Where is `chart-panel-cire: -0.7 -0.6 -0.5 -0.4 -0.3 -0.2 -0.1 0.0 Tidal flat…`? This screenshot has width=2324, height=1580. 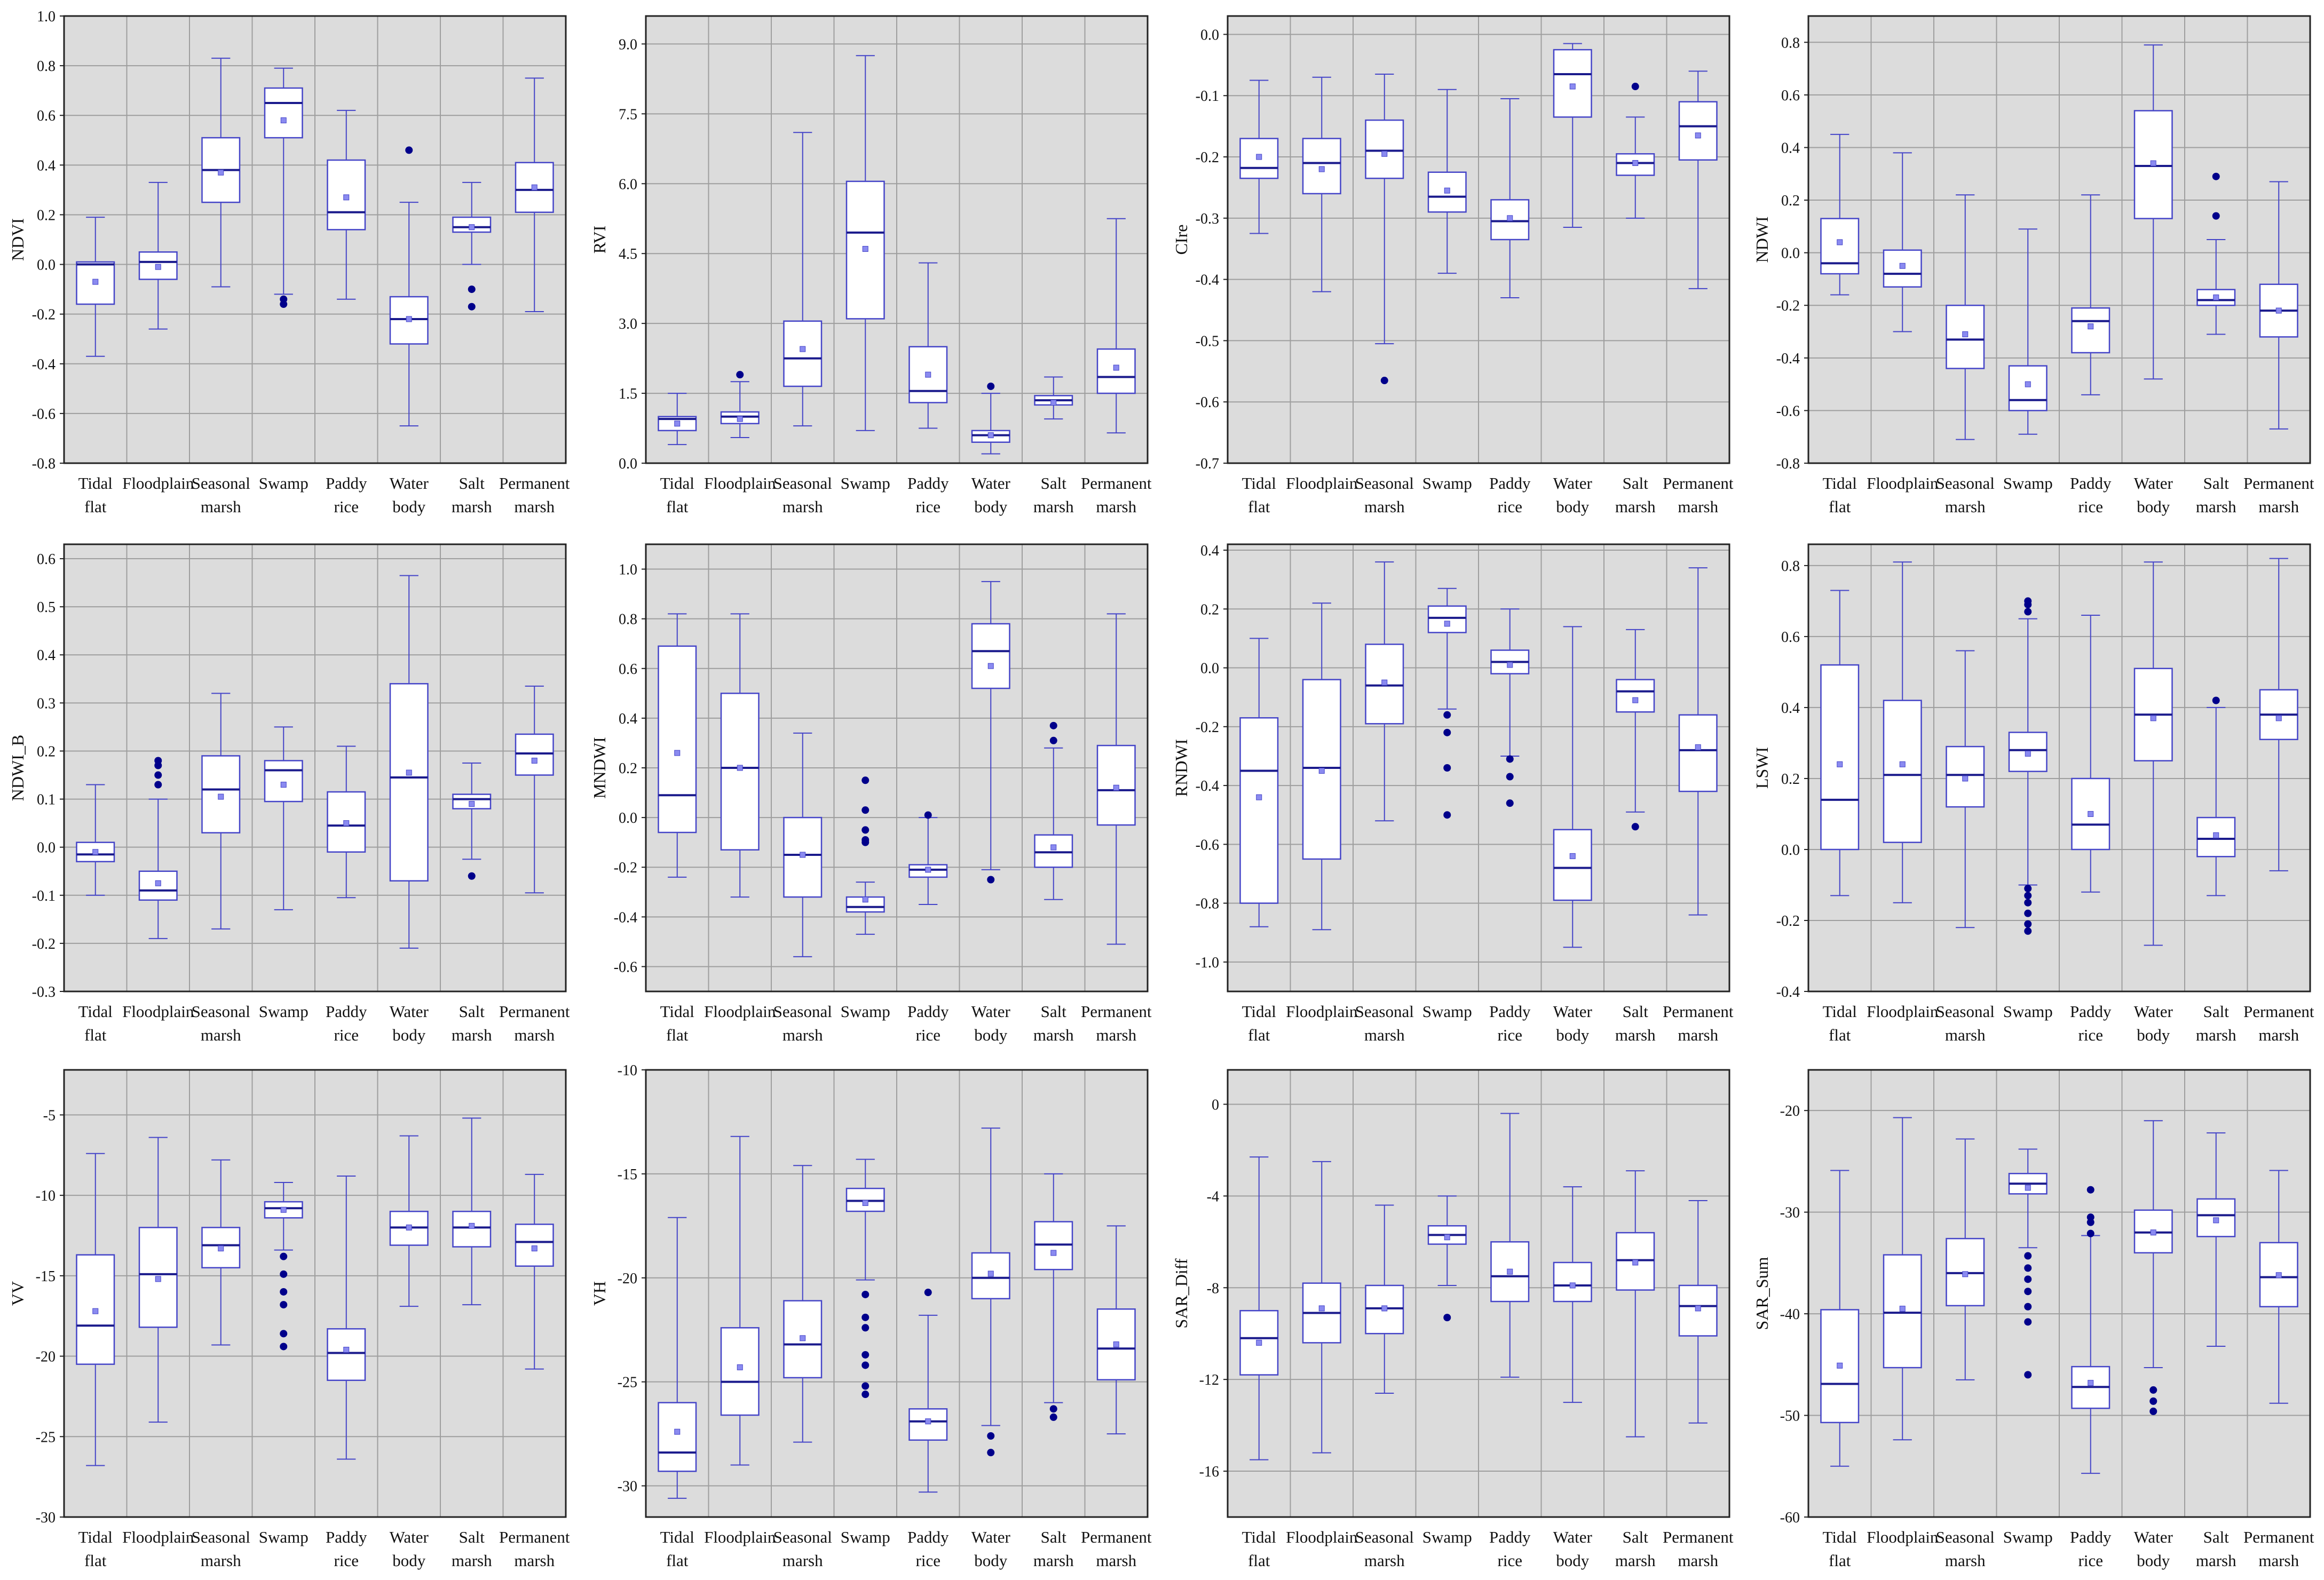 chart-panel-cire: -0.7 -0.6 -0.5 -0.4 -0.3 -0.2 -0.1 0.0 Tidal flat… is located at coordinates (1453, 263).